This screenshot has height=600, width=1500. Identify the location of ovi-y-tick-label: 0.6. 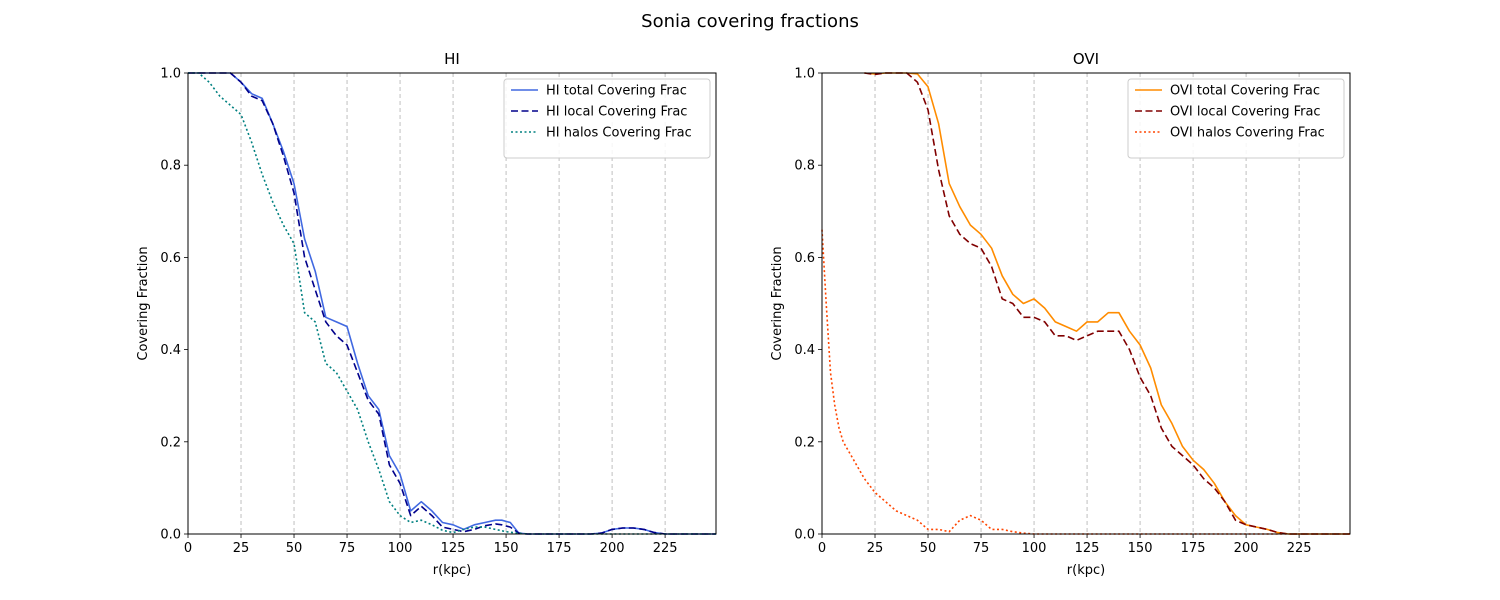
(804, 258).